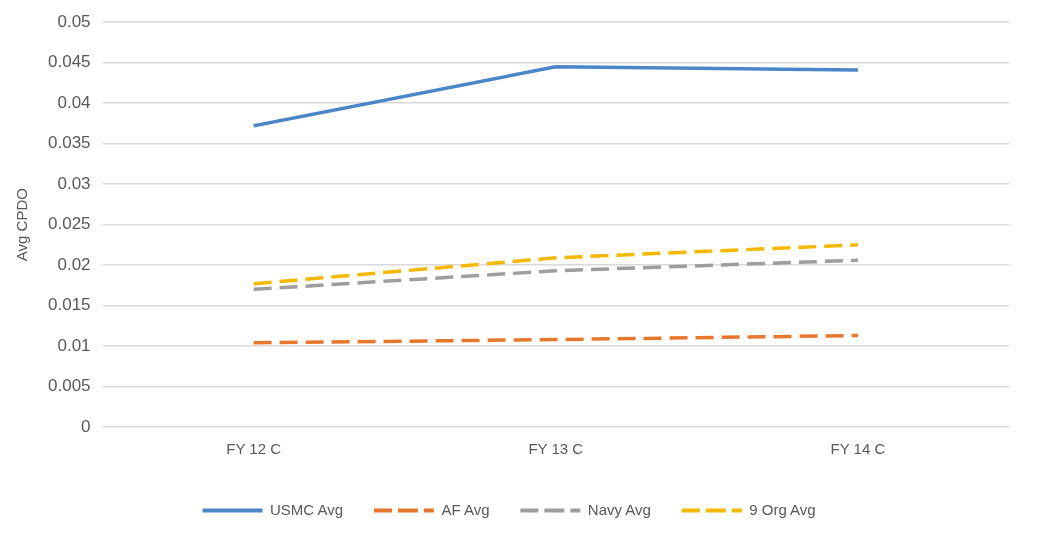  What do you see at coordinates (254, 449) in the screenshot?
I see `x-tick-label: FY 12 C` at bounding box center [254, 449].